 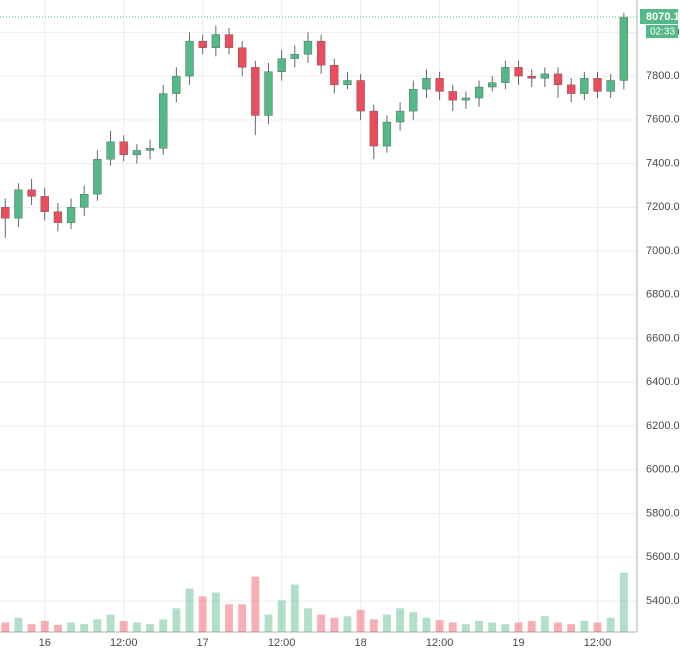 What do you see at coordinates (663, 207) in the screenshot?
I see `y-tick-label: 7200.0` at bounding box center [663, 207].